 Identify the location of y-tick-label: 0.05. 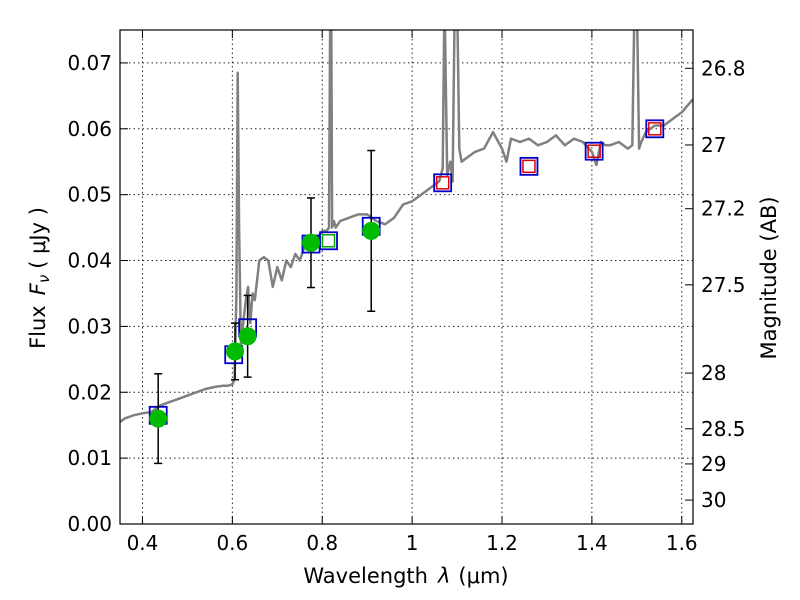
(89, 195).